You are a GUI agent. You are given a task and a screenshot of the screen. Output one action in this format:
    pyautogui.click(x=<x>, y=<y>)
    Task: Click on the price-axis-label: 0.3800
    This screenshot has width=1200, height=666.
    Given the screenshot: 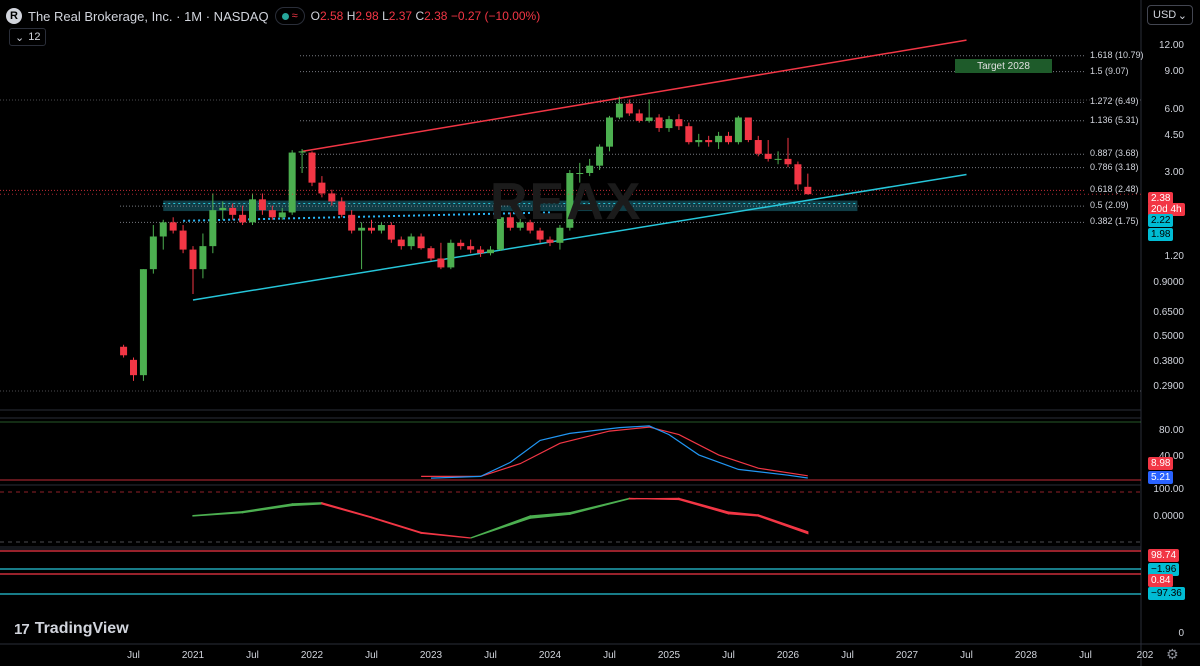 What is the action you would take?
    pyautogui.click(x=1168, y=362)
    